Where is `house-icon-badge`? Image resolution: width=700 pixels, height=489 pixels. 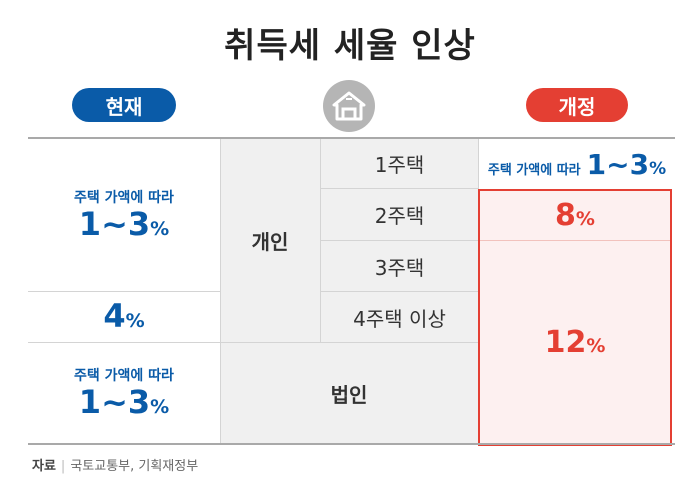
house-icon-badge is located at coordinates (349, 106).